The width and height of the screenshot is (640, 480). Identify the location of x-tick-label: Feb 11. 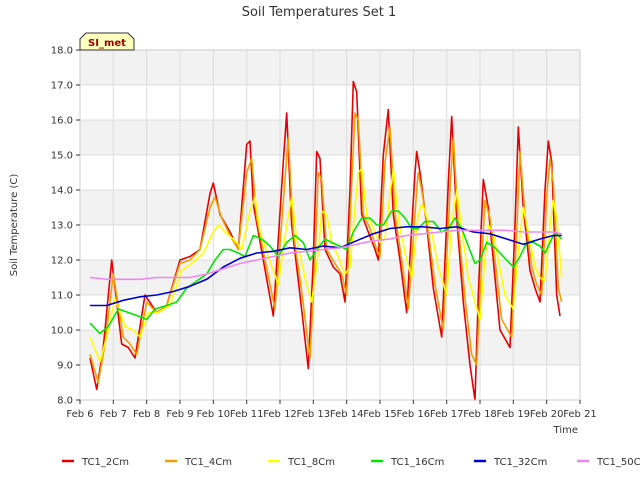
(247, 414).